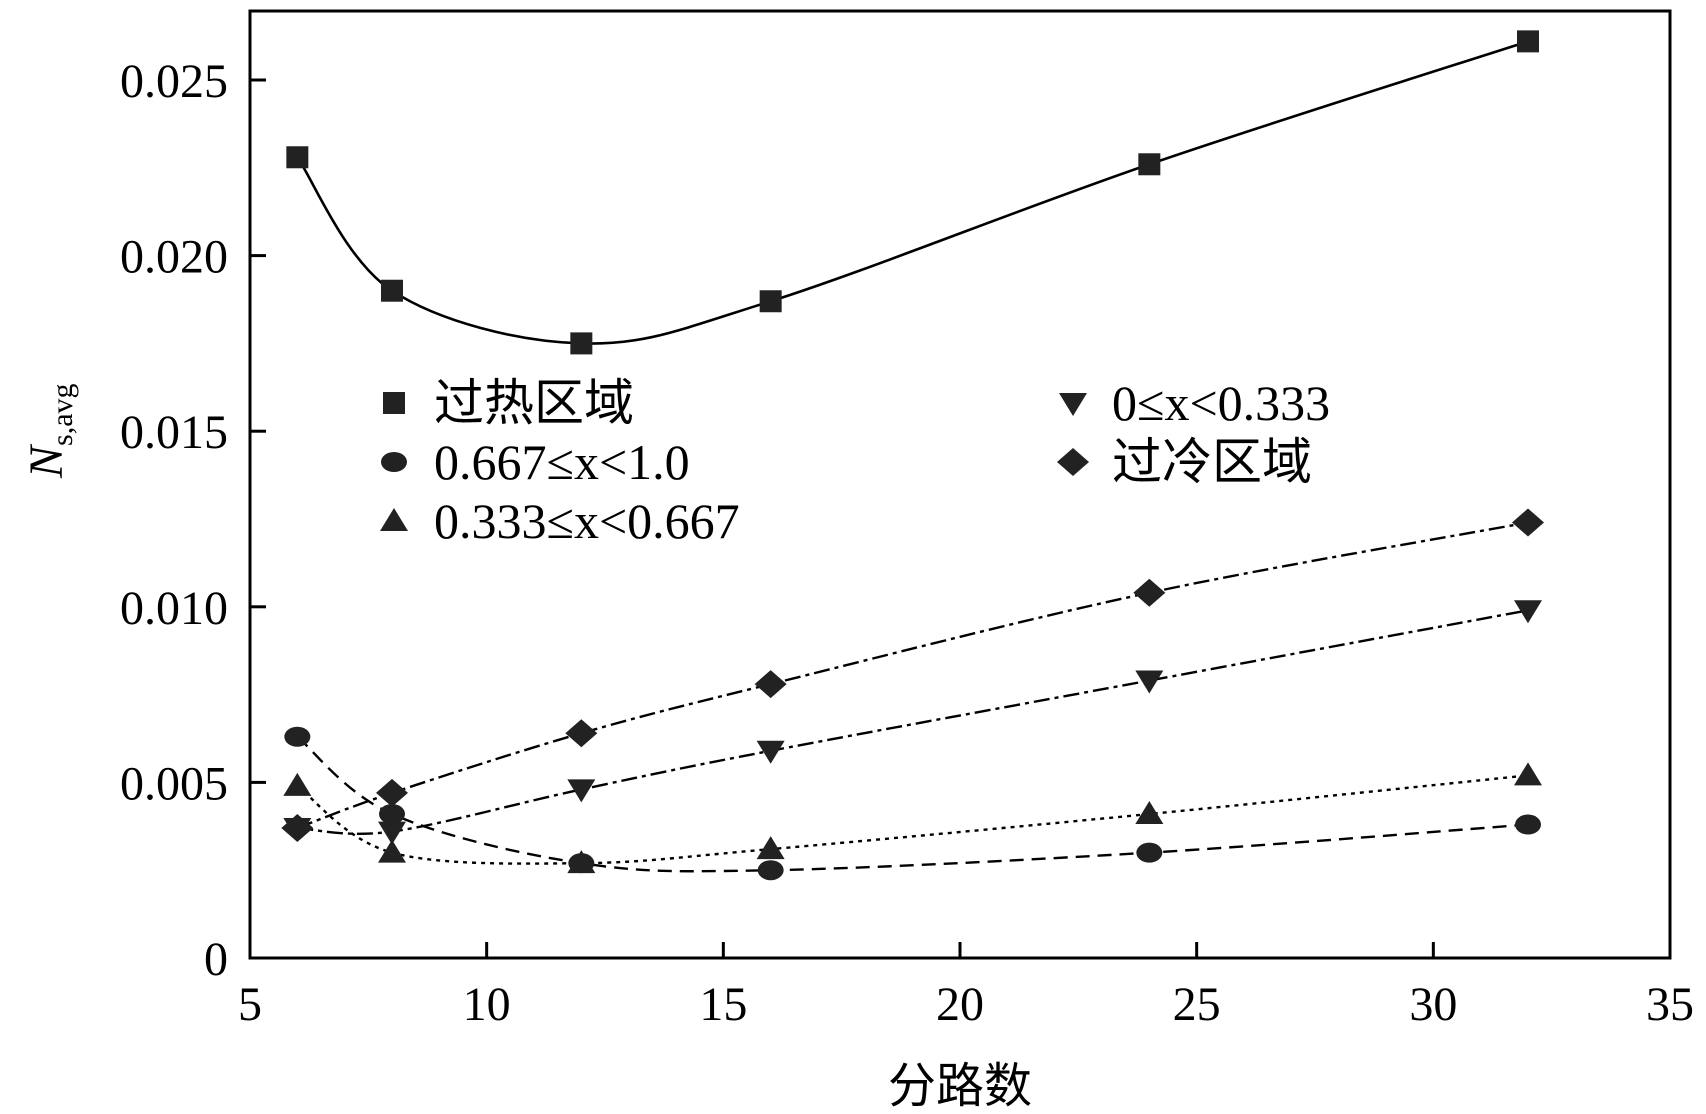  Describe the element at coordinates (250, 1004) in the screenshot. I see `x-tick-label: 5` at that location.